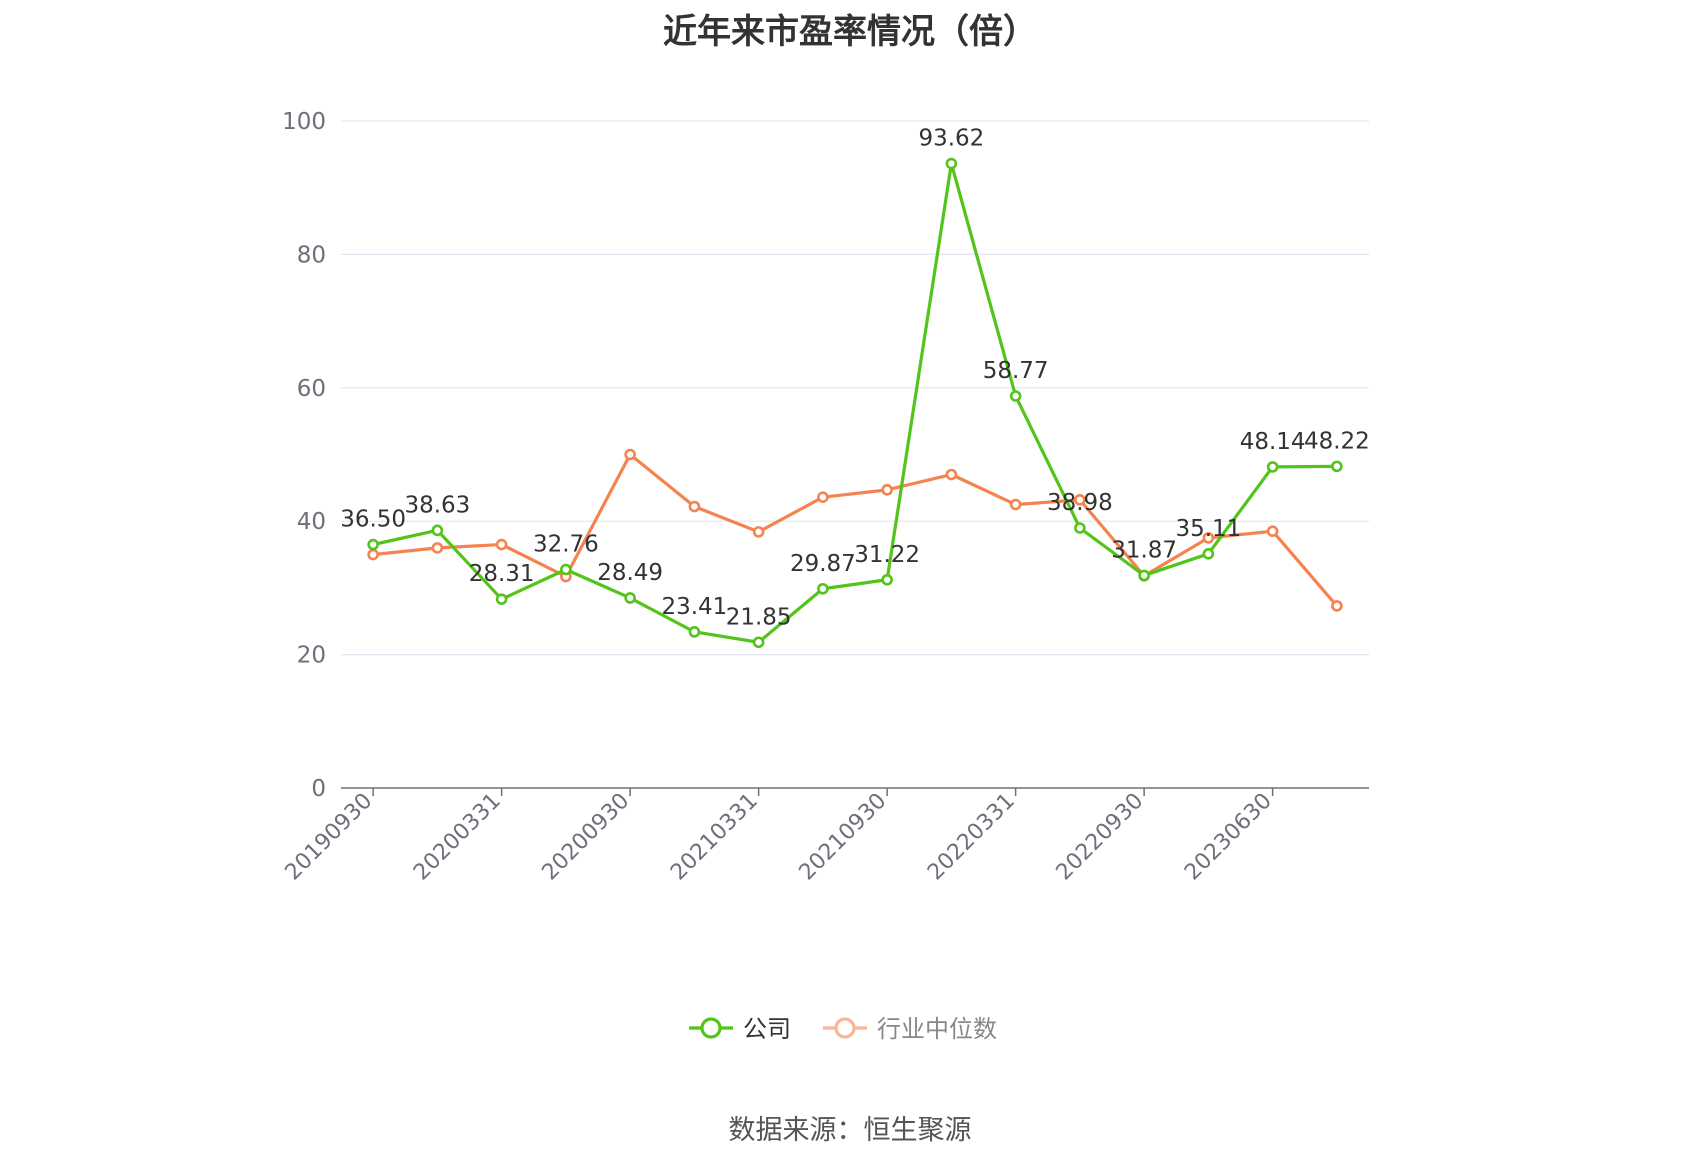 Image resolution: width=1700 pixels, height=1150 pixels. I want to click on data-label: 28.31, so click(502, 574).